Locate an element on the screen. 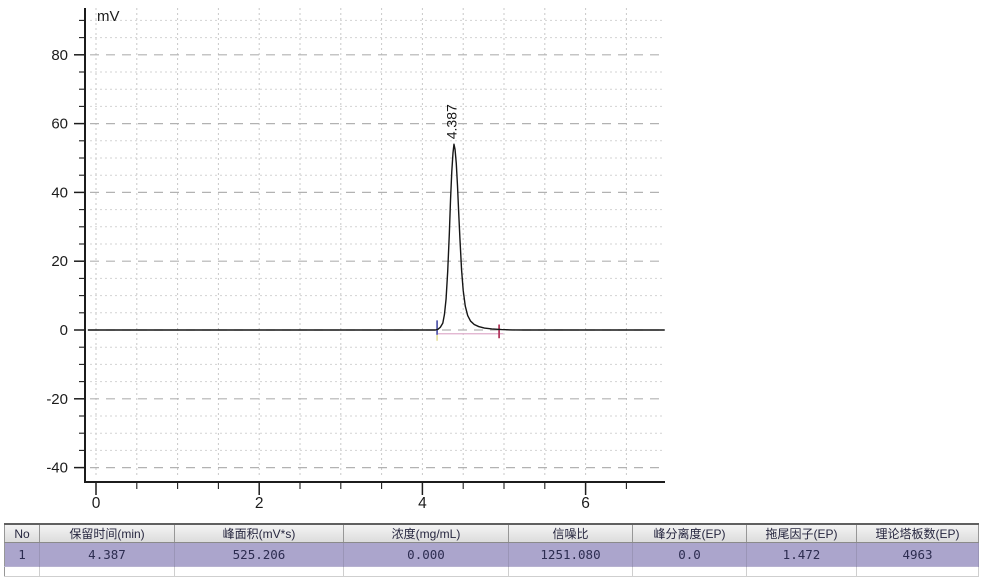 The image size is (985, 582). x-tick-label: 2 is located at coordinates (259, 503).